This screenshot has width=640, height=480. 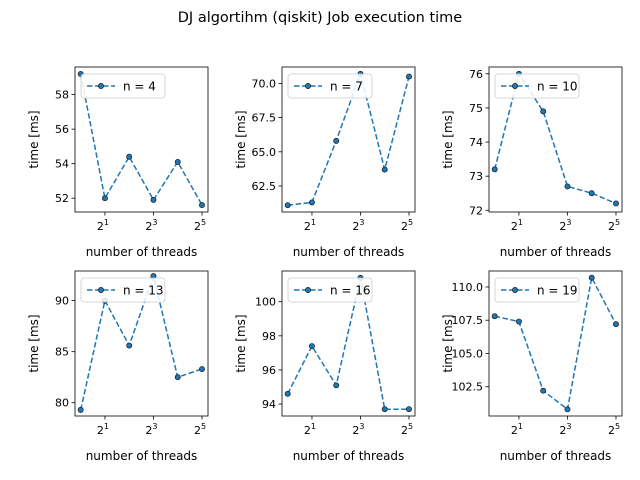 I want to click on y-tick-label: 80, so click(x=62, y=403).